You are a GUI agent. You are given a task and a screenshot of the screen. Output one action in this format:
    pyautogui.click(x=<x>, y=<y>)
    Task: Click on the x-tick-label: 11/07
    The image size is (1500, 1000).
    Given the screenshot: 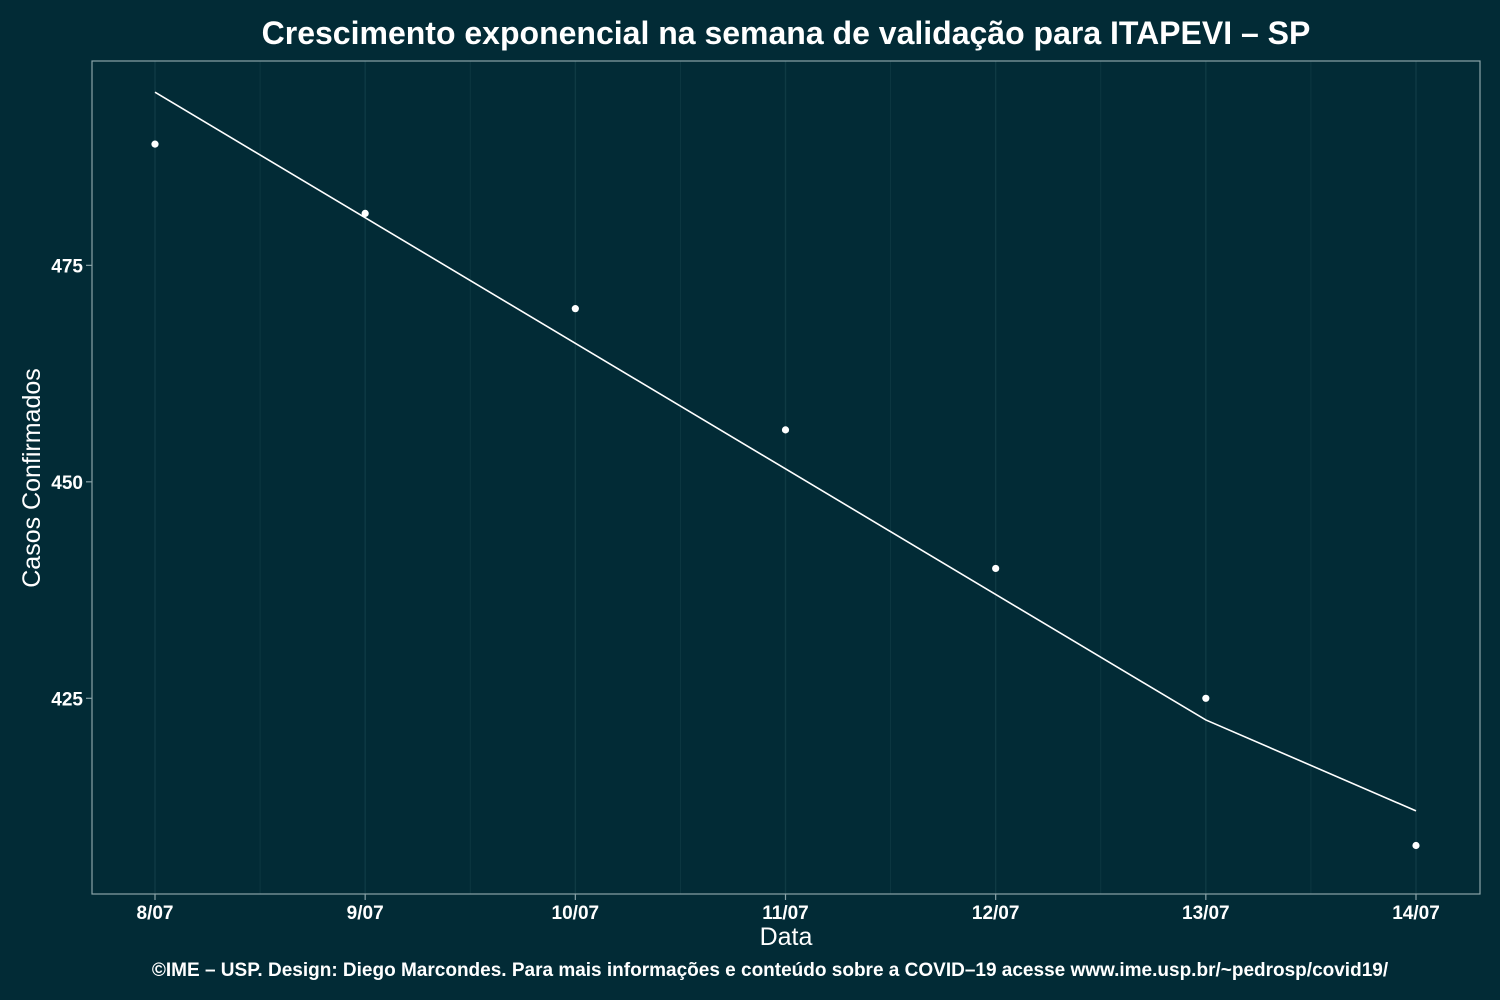 What is the action you would take?
    pyautogui.click(x=785, y=913)
    